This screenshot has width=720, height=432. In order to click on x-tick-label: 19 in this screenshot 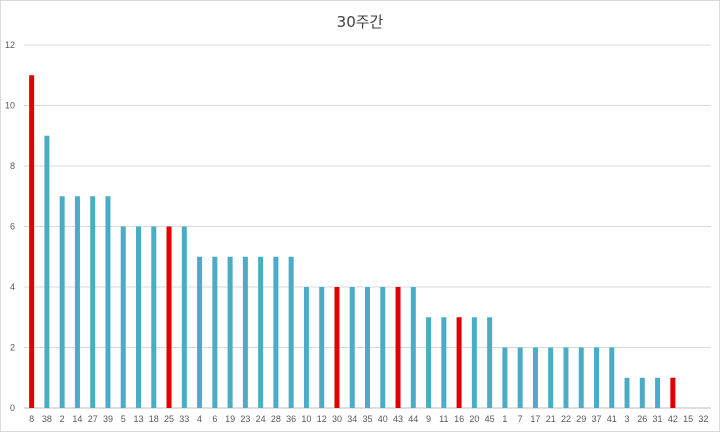, I will do `click(230, 419)`.